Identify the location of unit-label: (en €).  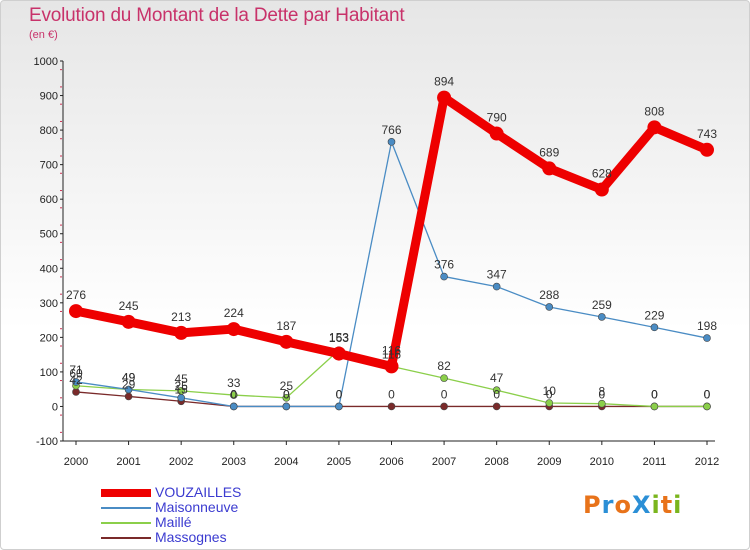
(43, 35).